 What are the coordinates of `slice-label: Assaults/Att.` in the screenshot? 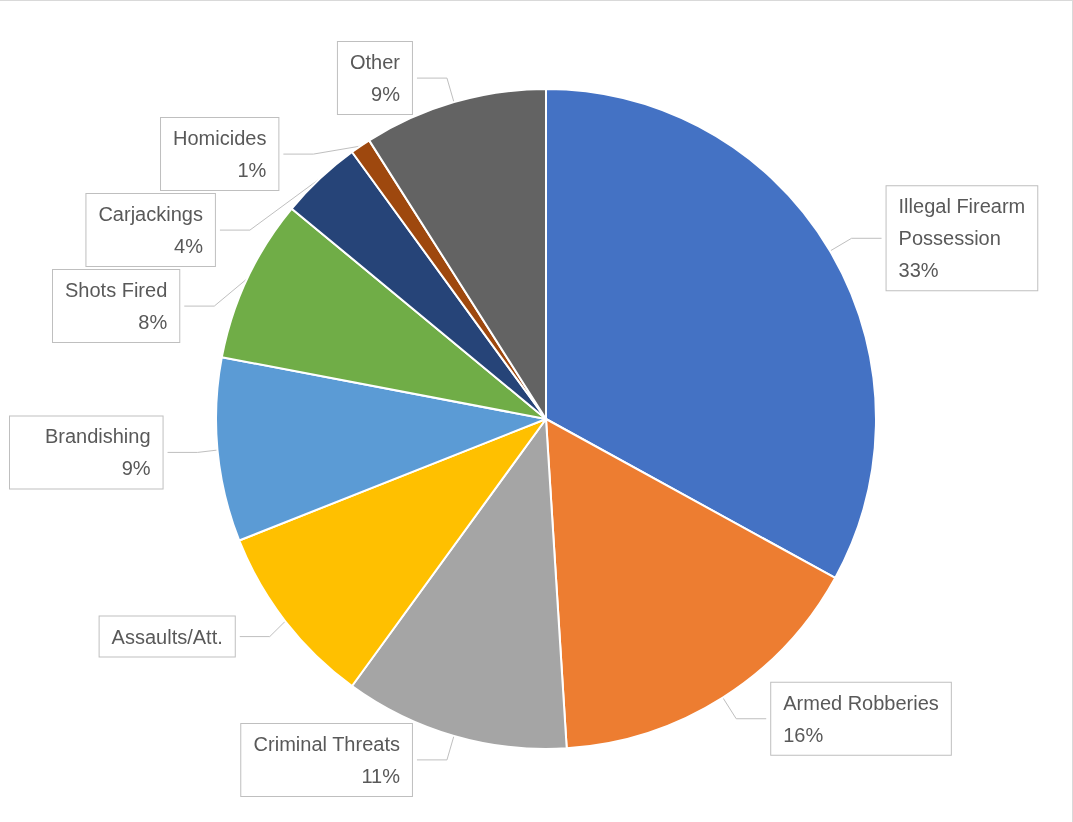 It's located at (167, 636).